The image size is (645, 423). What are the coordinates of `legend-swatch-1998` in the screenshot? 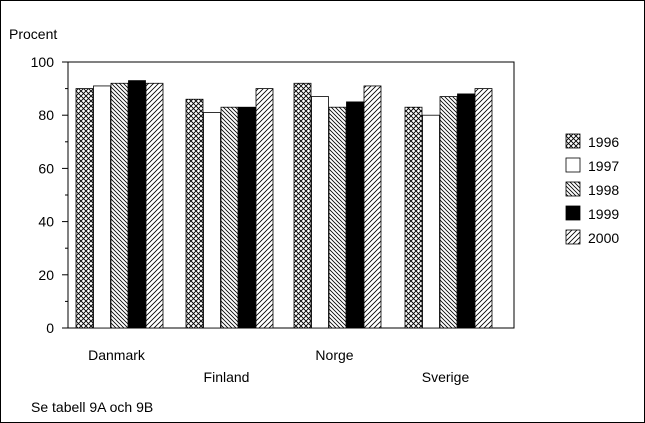 It's located at (573, 189).